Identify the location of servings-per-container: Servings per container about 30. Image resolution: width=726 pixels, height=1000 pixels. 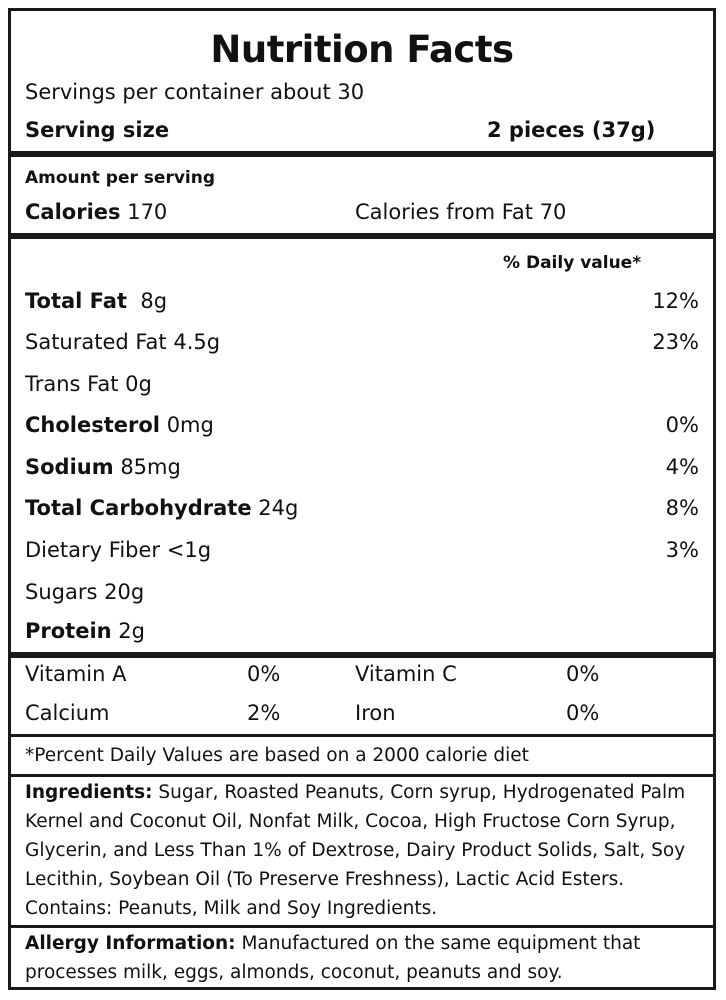
(195, 92).